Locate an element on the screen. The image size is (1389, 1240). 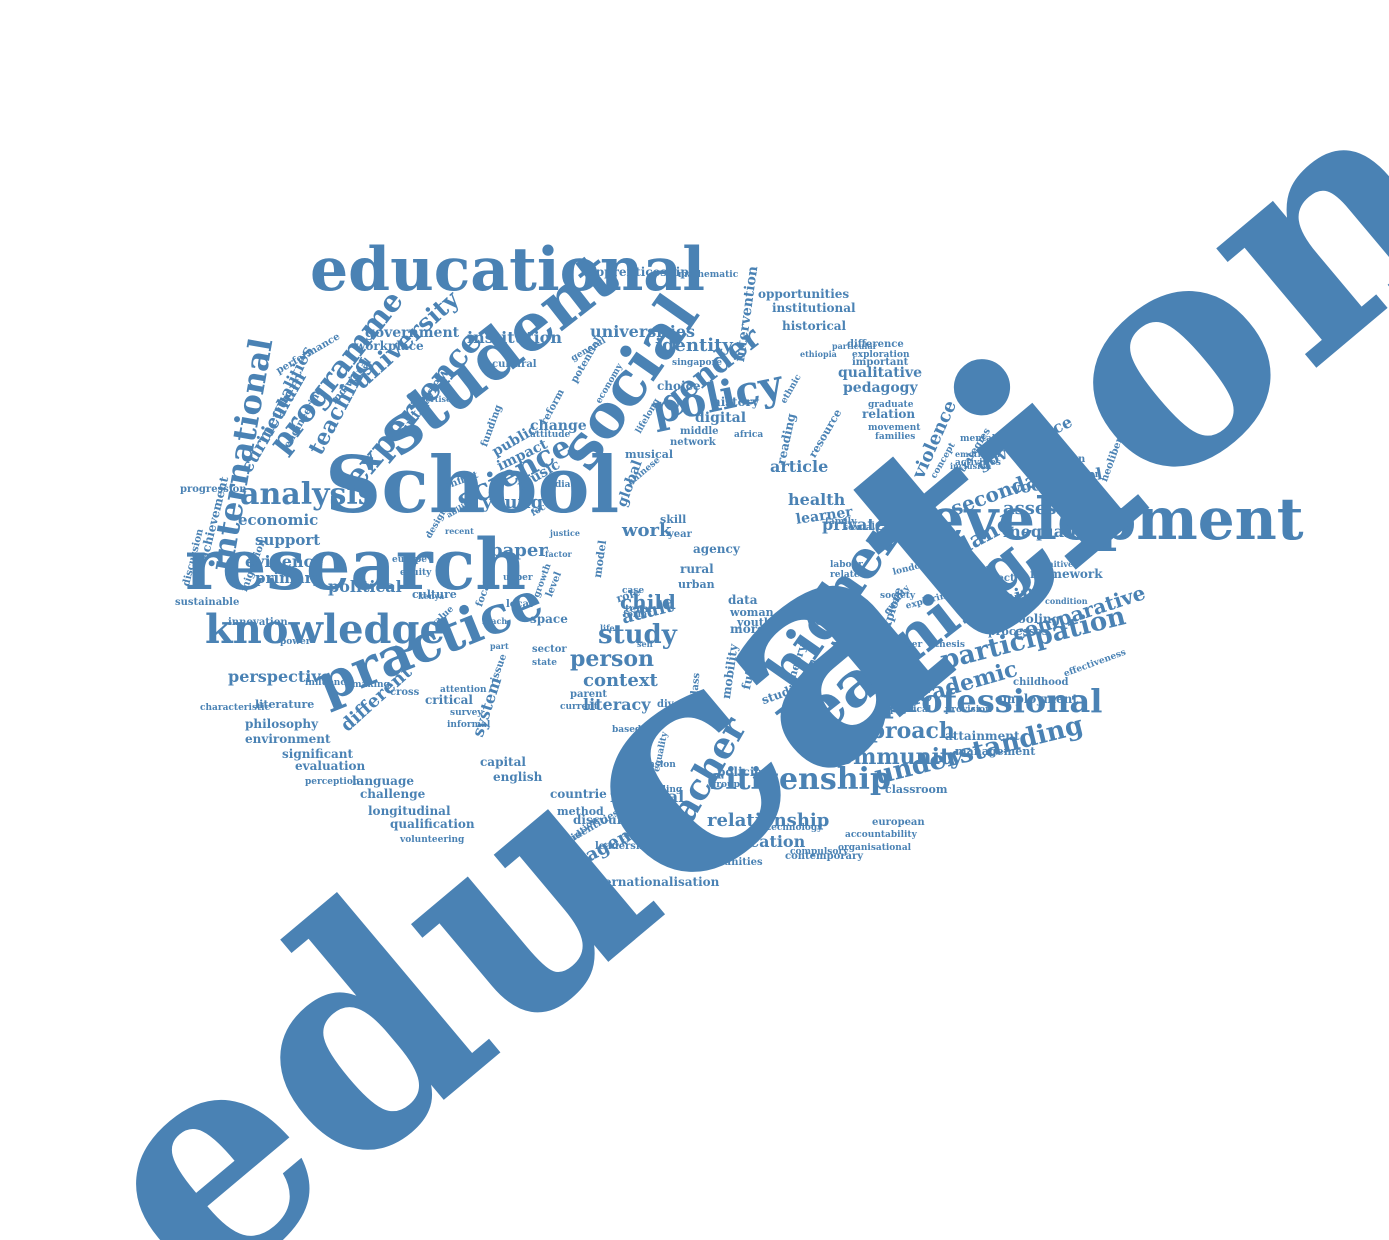
word-cloud-term: identity is located at coordinates (694, 345).